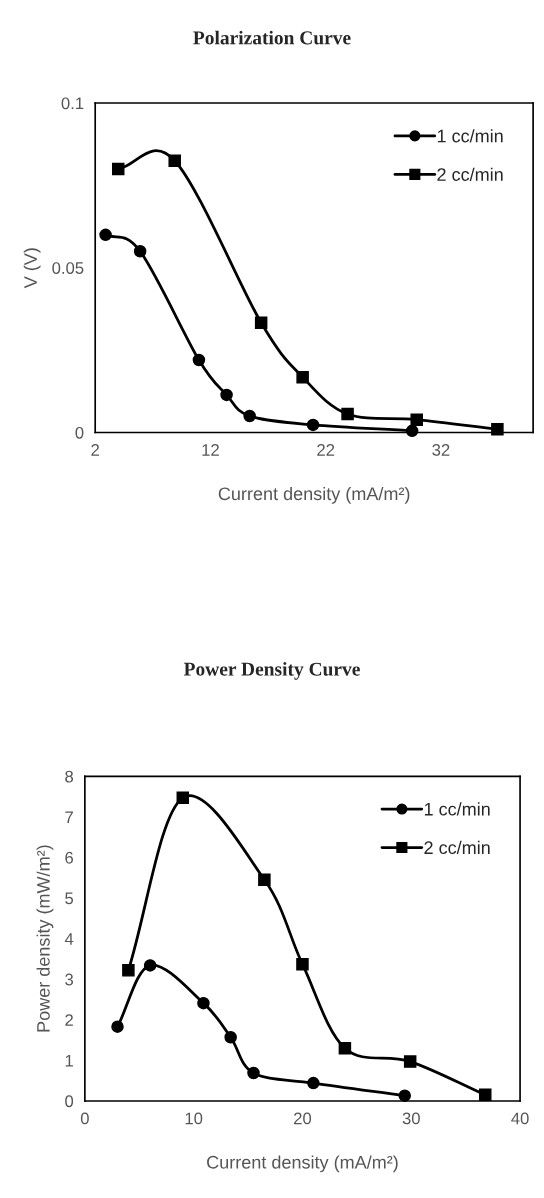  I want to click on x-tick-label: 20, so click(303, 1118).